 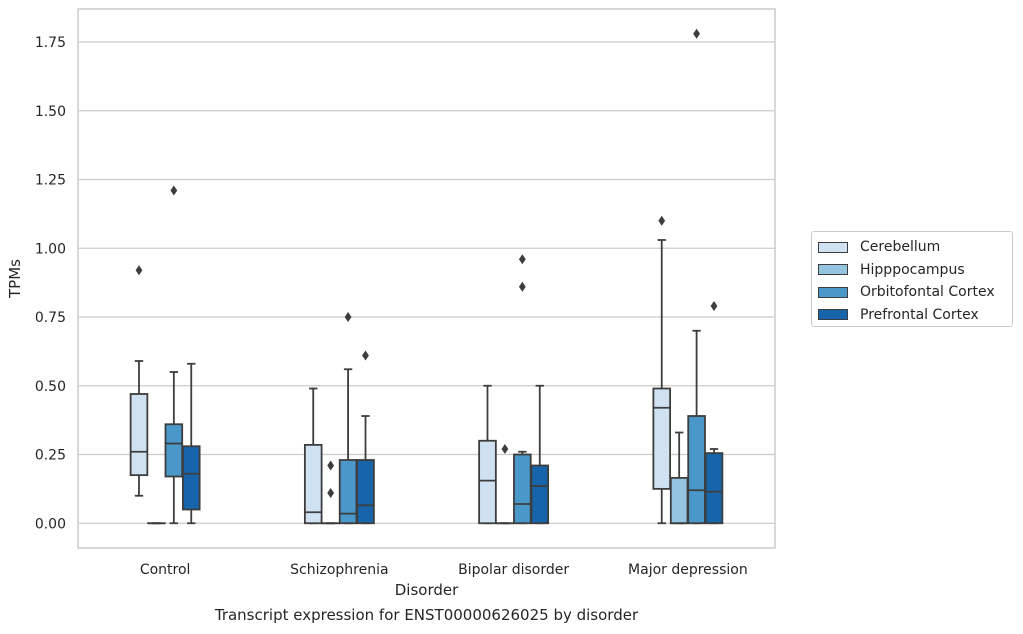 I want to click on x-axis-label: Disorder, so click(x=427, y=590).